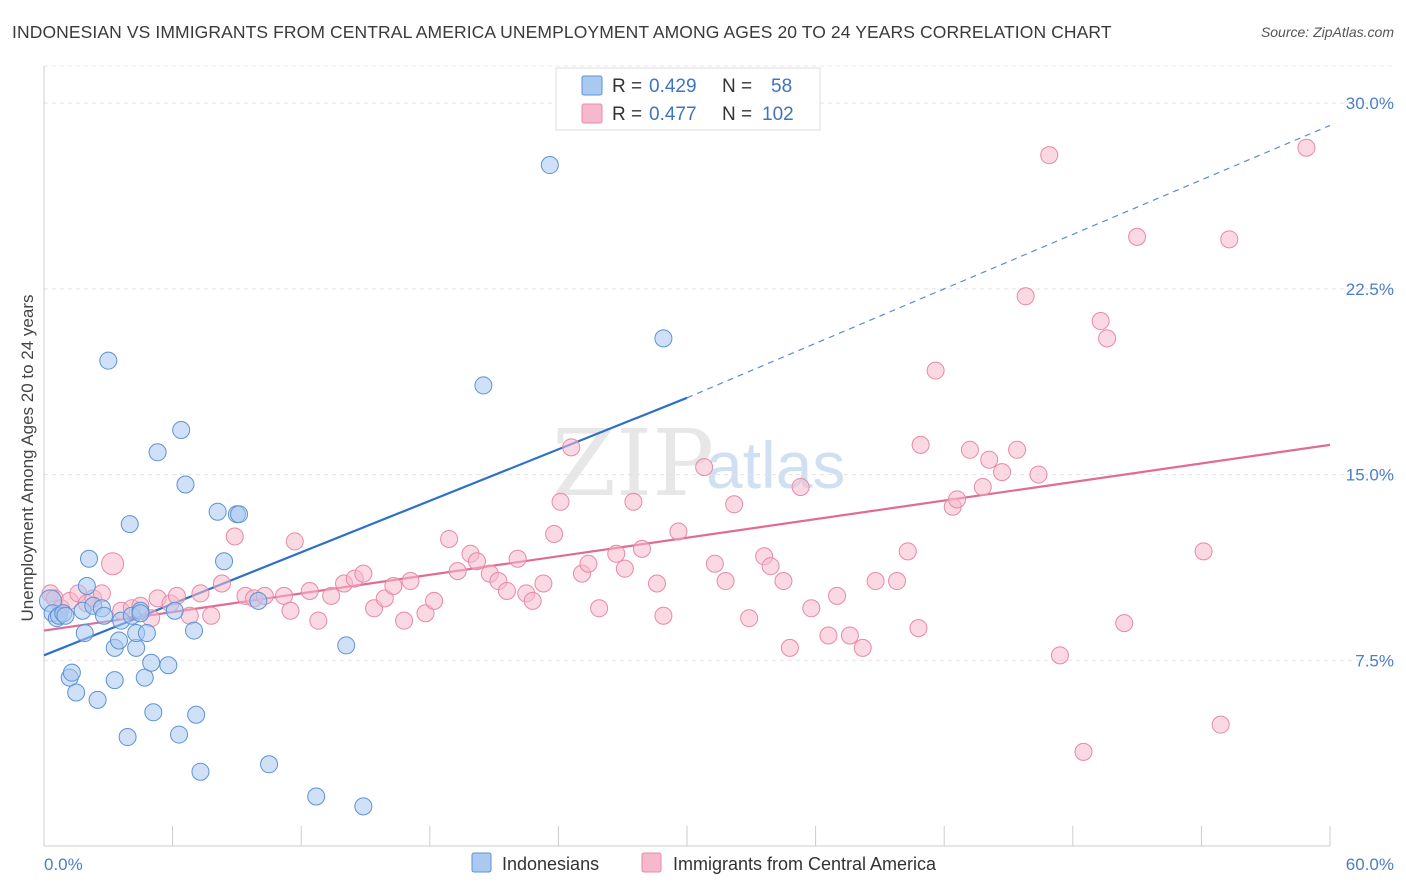 The image size is (1406, 892). I want to click on bottom-legend-swatch-central-america, so click(651, 862).